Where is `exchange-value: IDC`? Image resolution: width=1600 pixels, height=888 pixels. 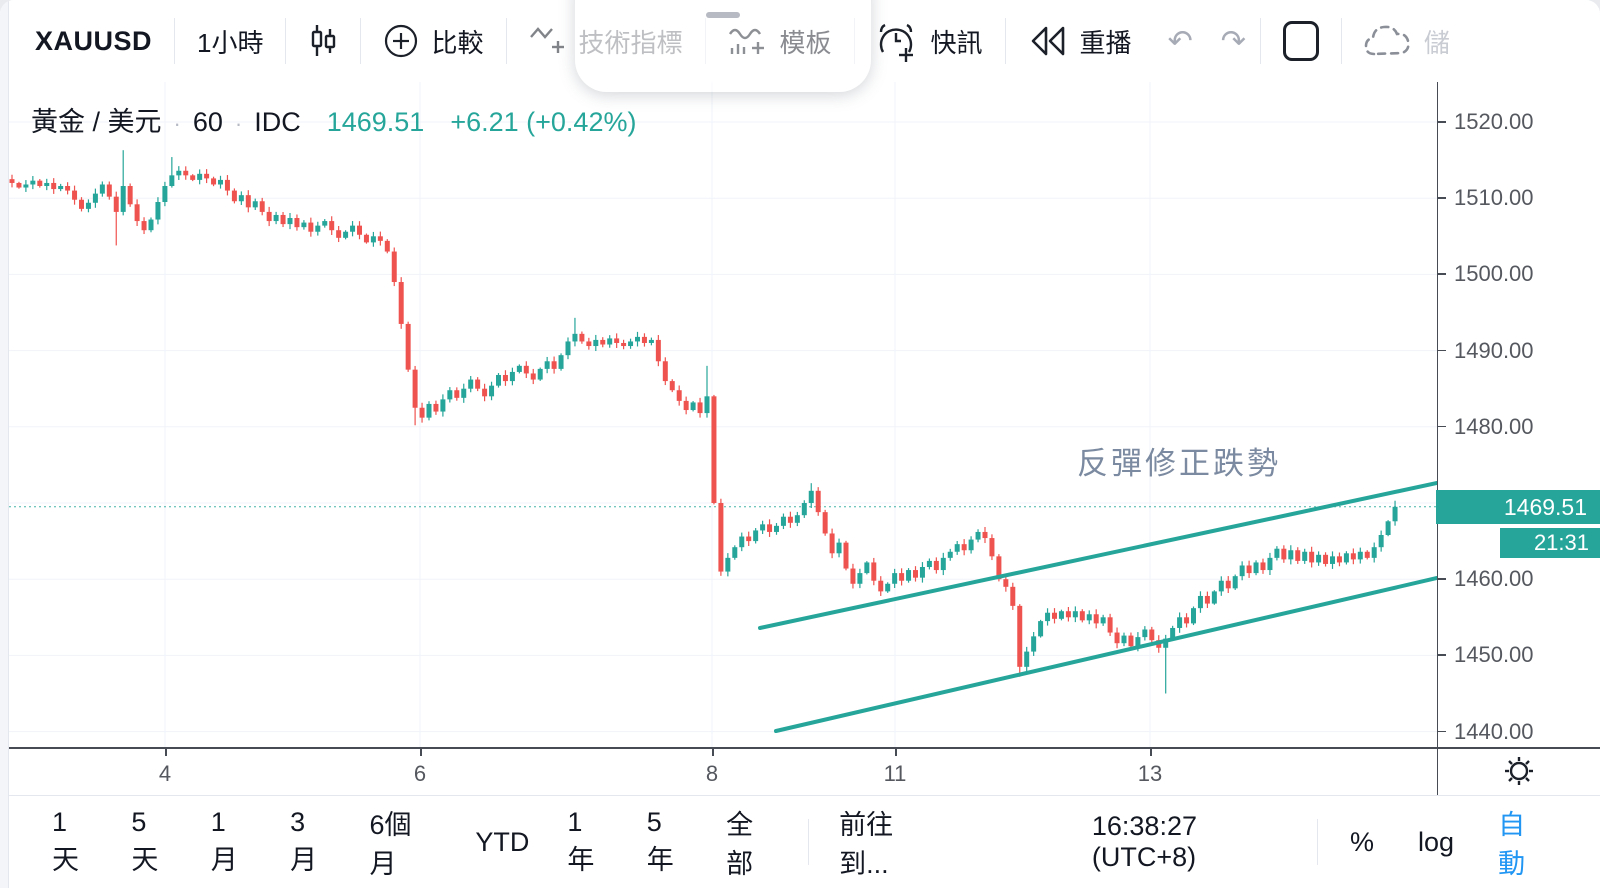 exchange-value: IDC is located at coordinates (277, 122).